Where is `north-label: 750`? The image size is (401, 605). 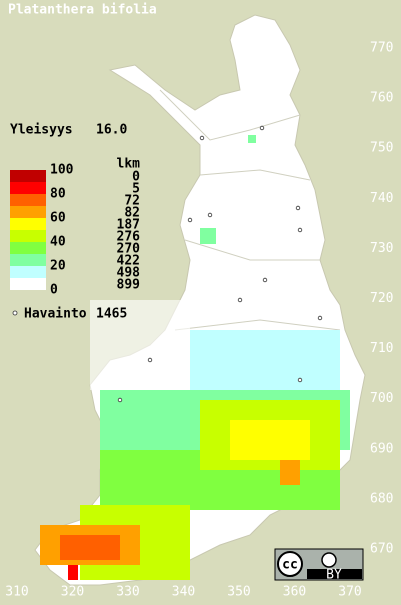
north-label: 750 is located at coordinates (381, 148).